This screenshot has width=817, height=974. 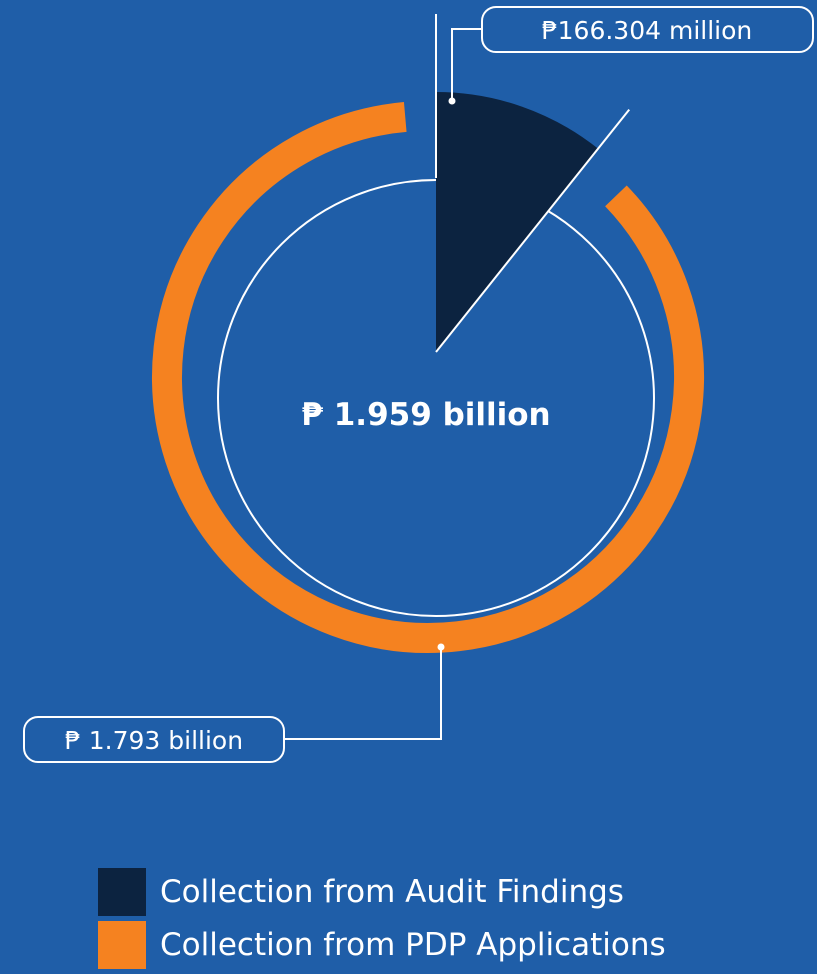 What do you see at coordinates (425, 415) in the screenshot?
I see `center-total-label: ₱ 1.959 billion` at bounding box center [425, 415].